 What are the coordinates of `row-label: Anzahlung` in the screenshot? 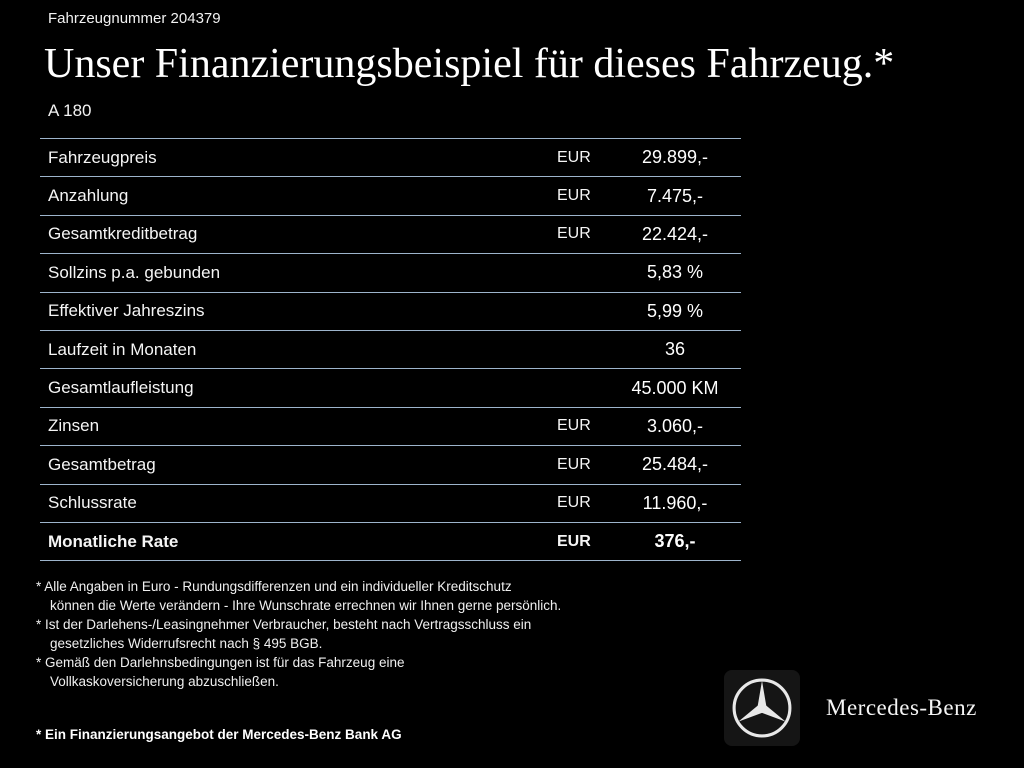 It's located at (88, 196).